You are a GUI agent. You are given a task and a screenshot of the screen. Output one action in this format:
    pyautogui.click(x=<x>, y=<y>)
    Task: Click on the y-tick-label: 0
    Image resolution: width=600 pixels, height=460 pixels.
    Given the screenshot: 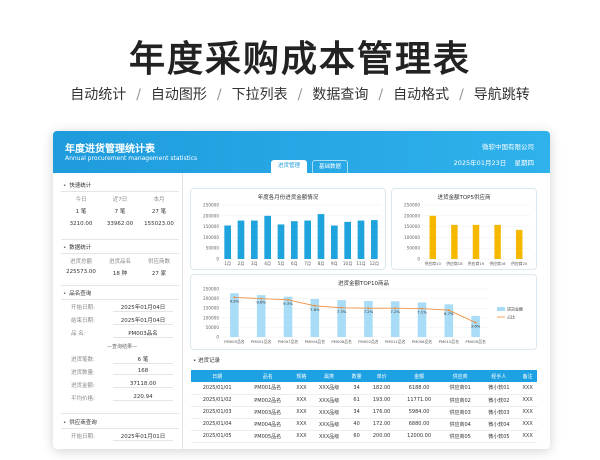 What is the action you would take?
    pyautogui.click(x=217, y=337)
    